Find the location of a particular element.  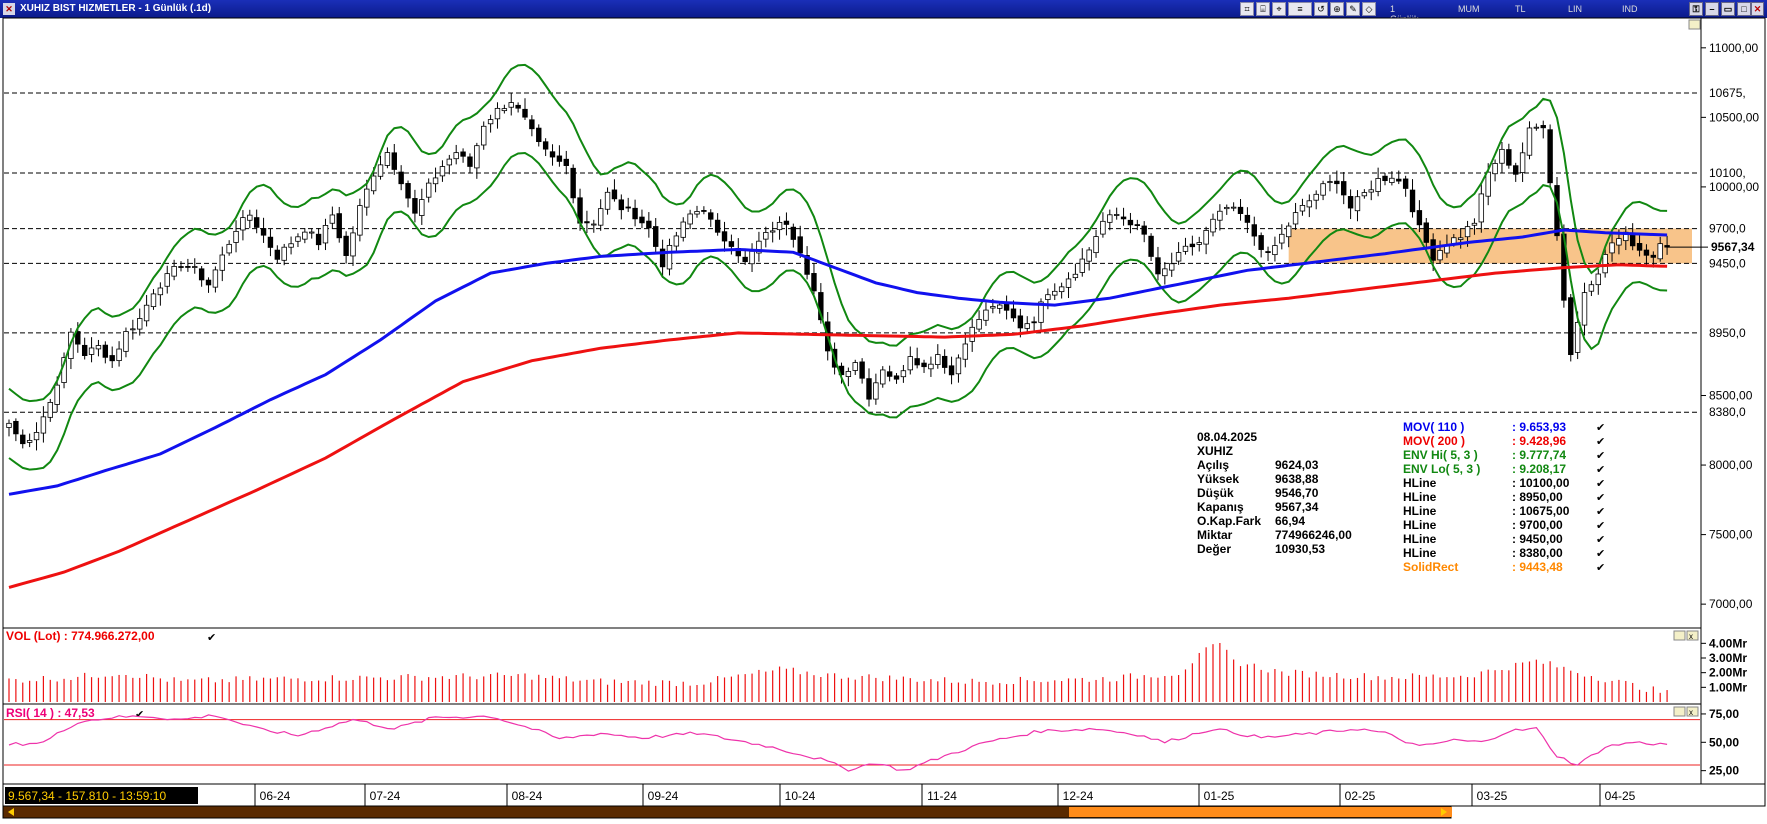

price-panel-buttons is located at coordinates (1694, 24).